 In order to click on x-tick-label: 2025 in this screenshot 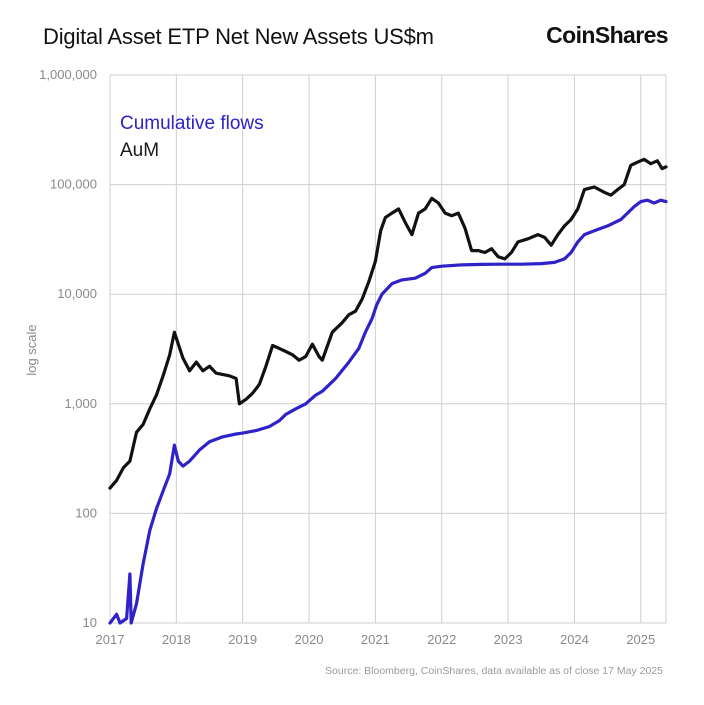, I will do `click(640, 639)`.